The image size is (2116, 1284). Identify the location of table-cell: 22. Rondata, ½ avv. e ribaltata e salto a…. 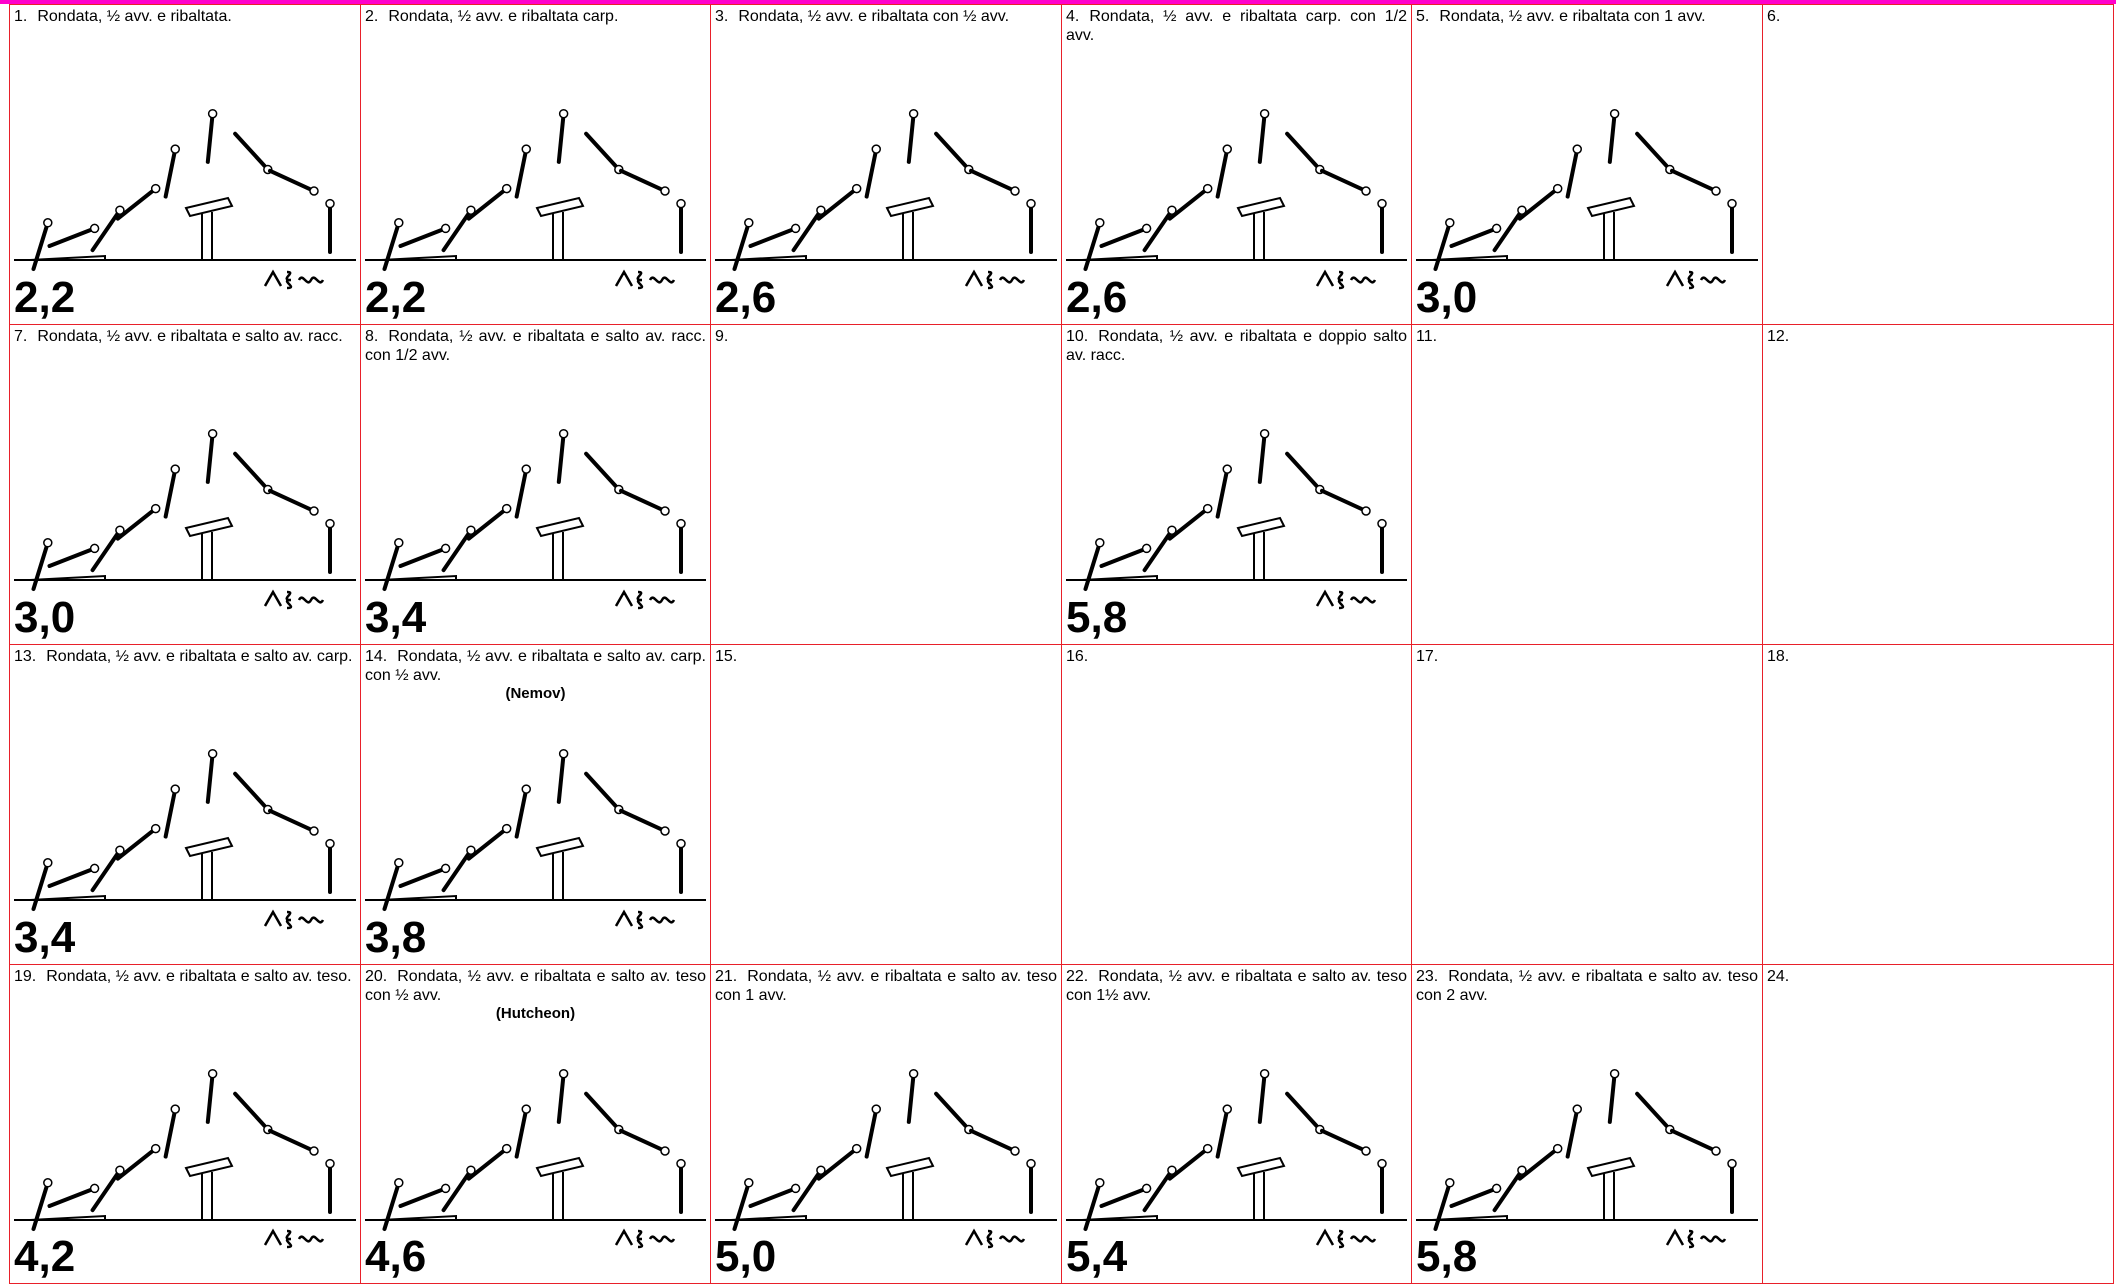
(1236, 1124).